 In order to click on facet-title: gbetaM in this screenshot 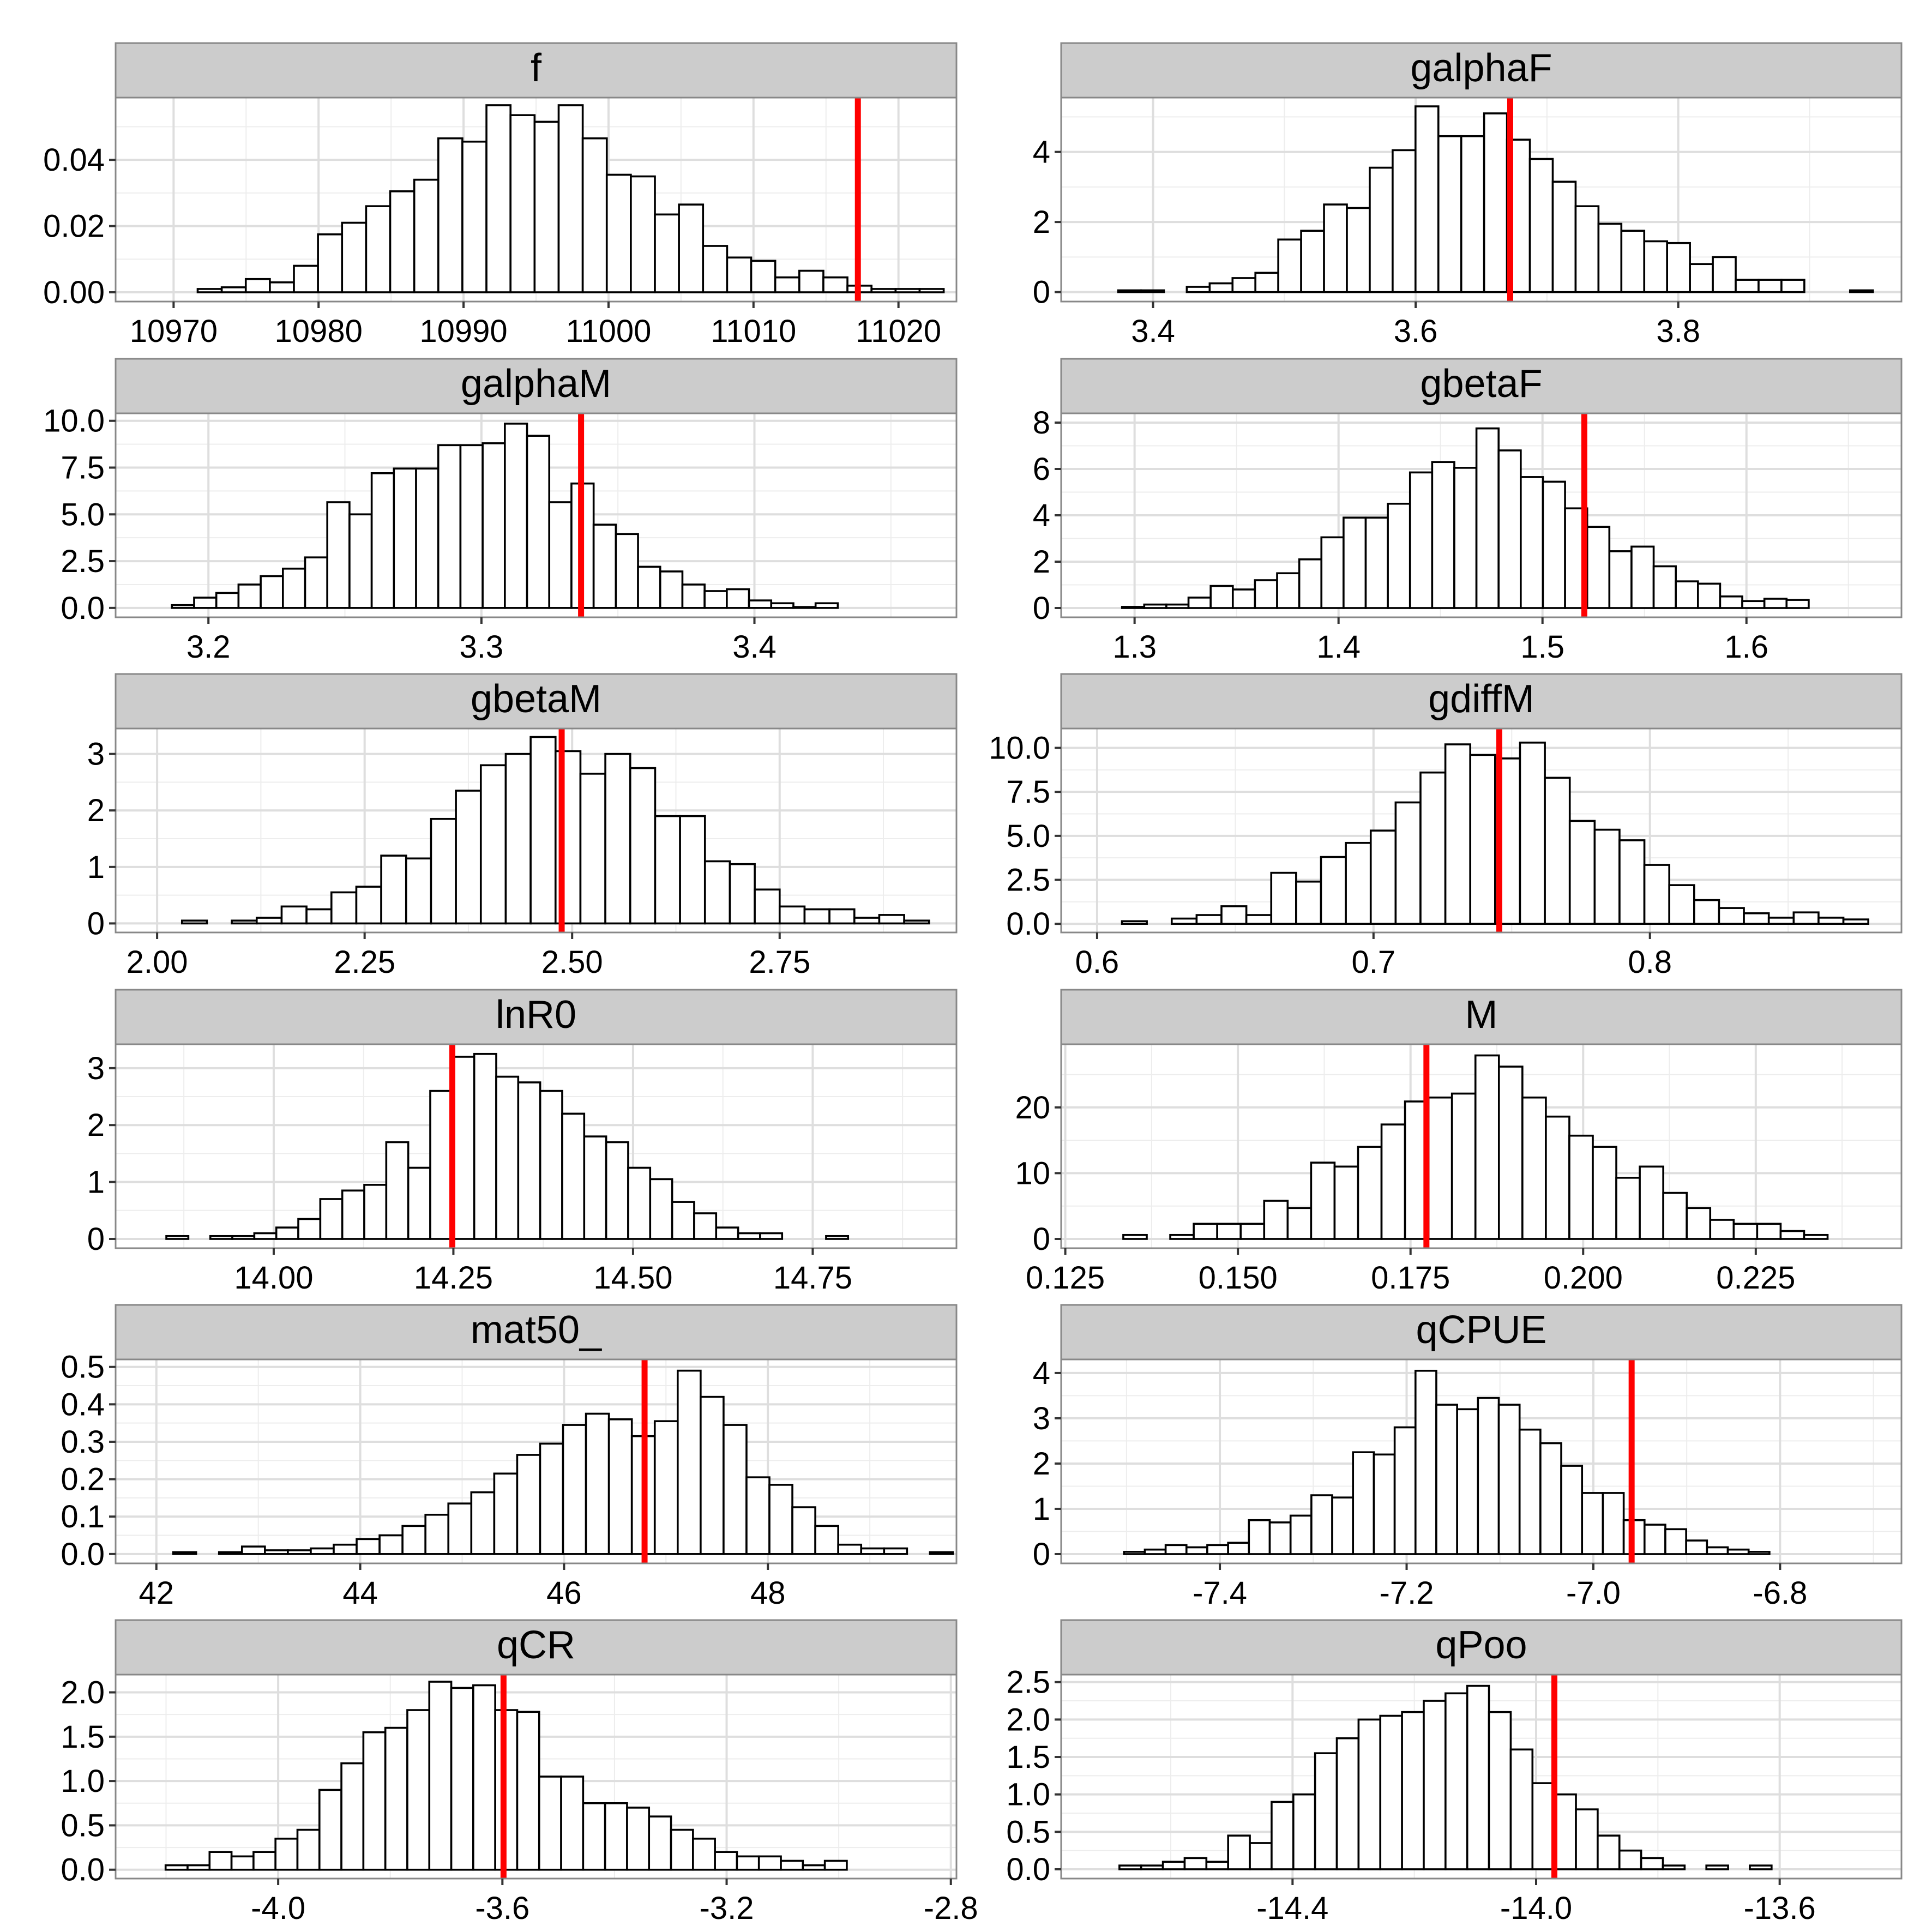, I will do `click(536, 699)`.